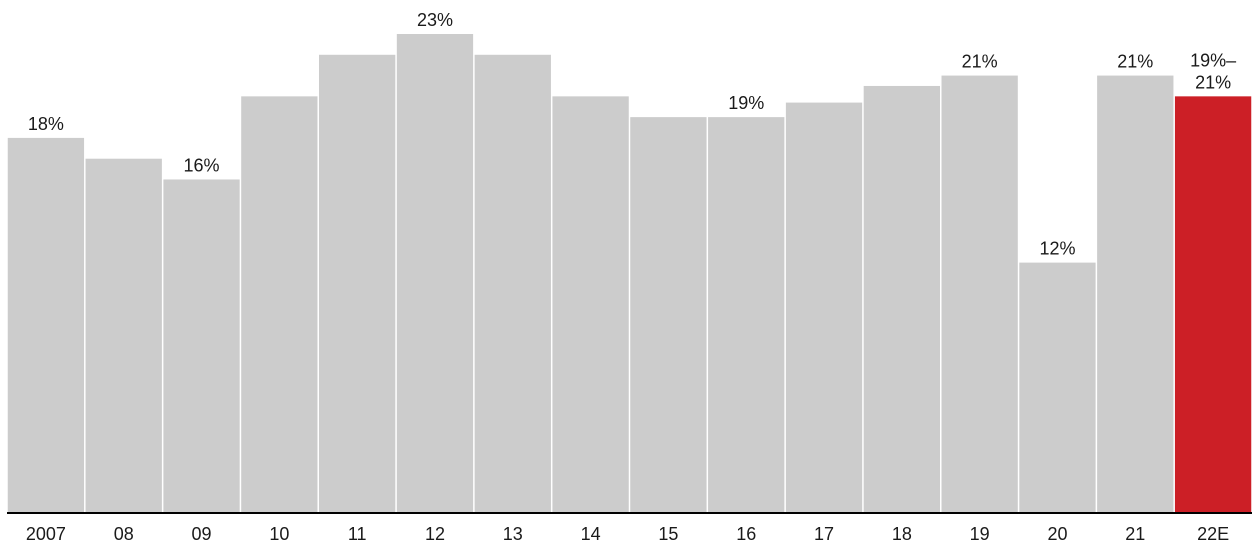 The height and width of the screenshot is (553, 1252). Describe the element at coordinates (746, 103) in the screenshot. I see `data-label: 19%` at that location.